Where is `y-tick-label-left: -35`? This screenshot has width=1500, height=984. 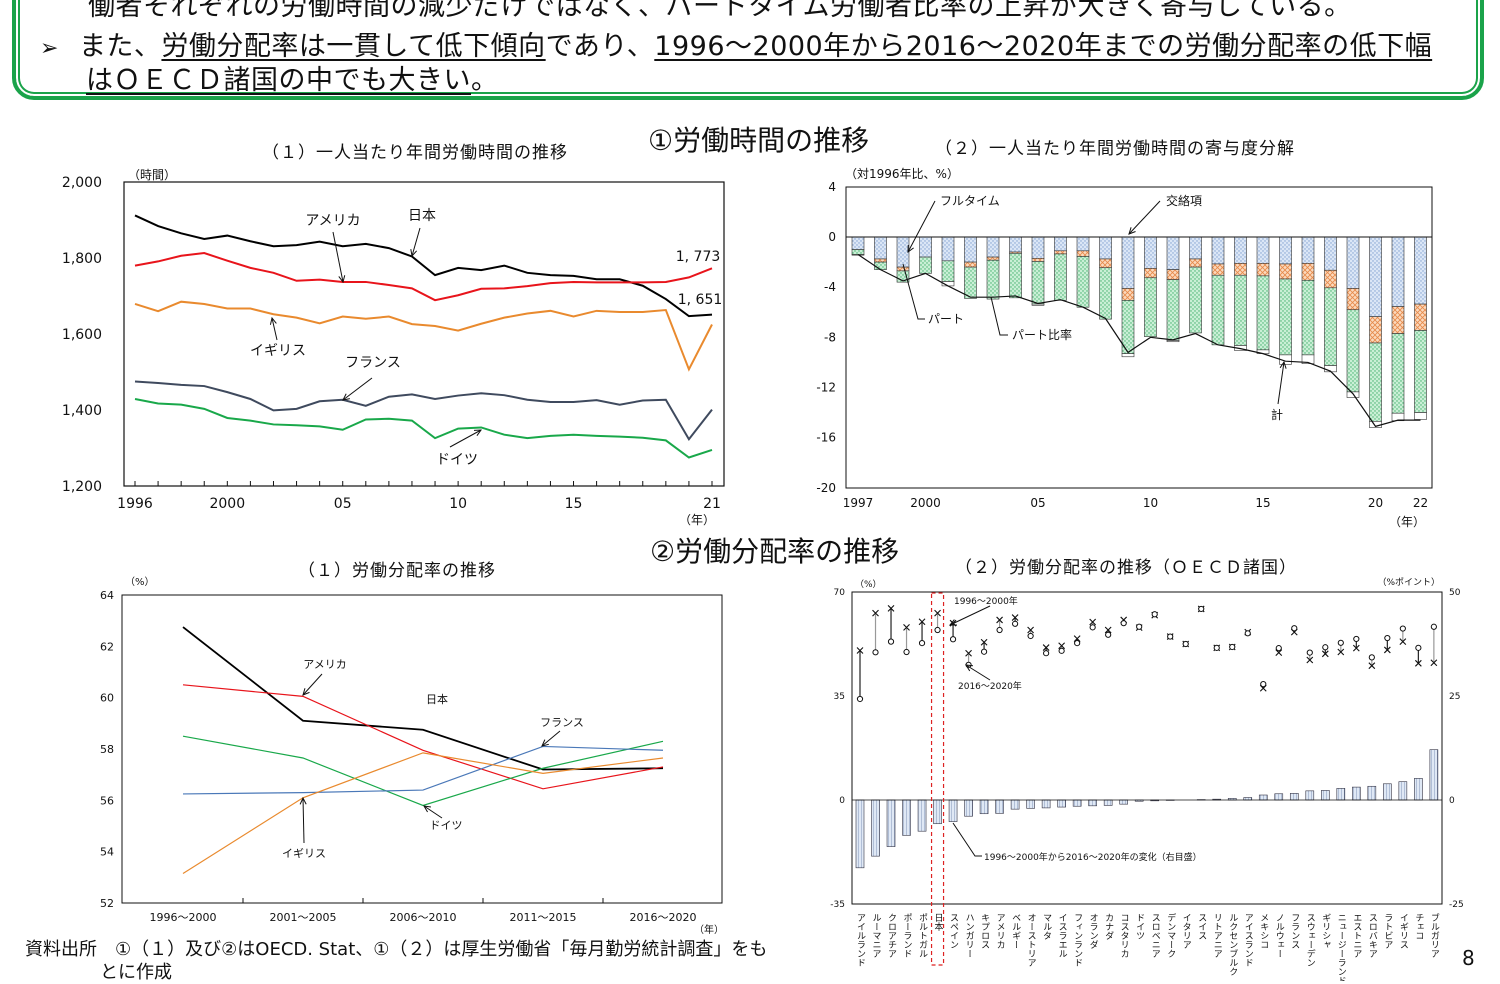
y-tick-label-left: -35 is located at coordinates (837, 905).